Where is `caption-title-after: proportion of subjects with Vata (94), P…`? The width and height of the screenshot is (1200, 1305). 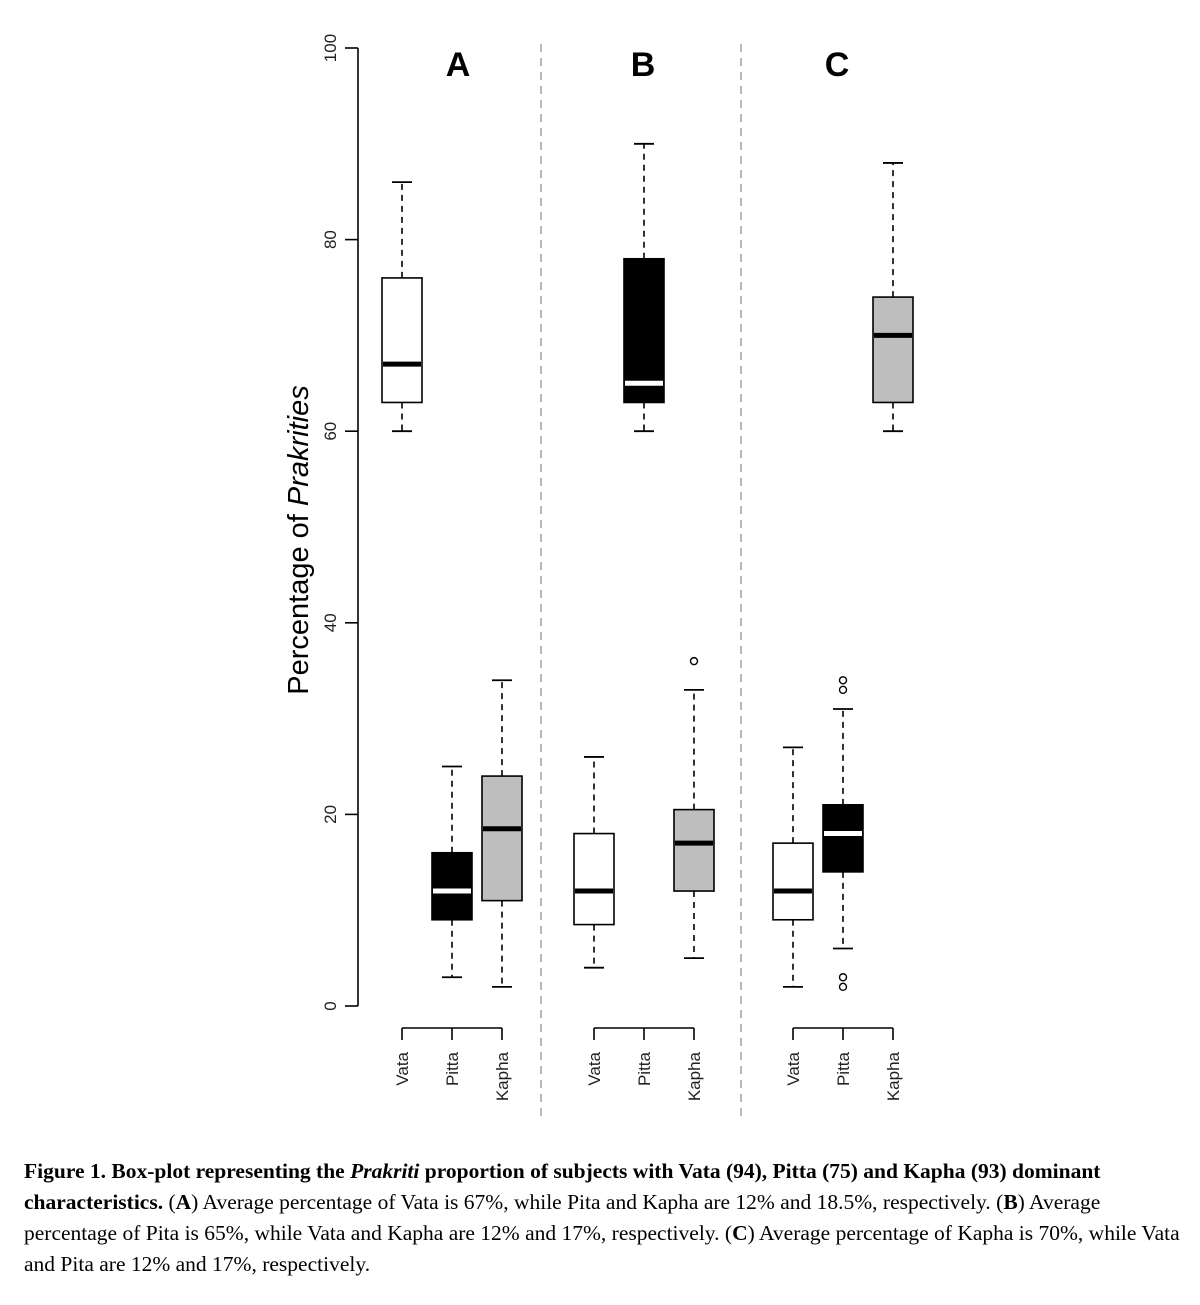 caption-title-after: proportion of subjects with Vata (94), P… is located at coordinates (562, 1186).